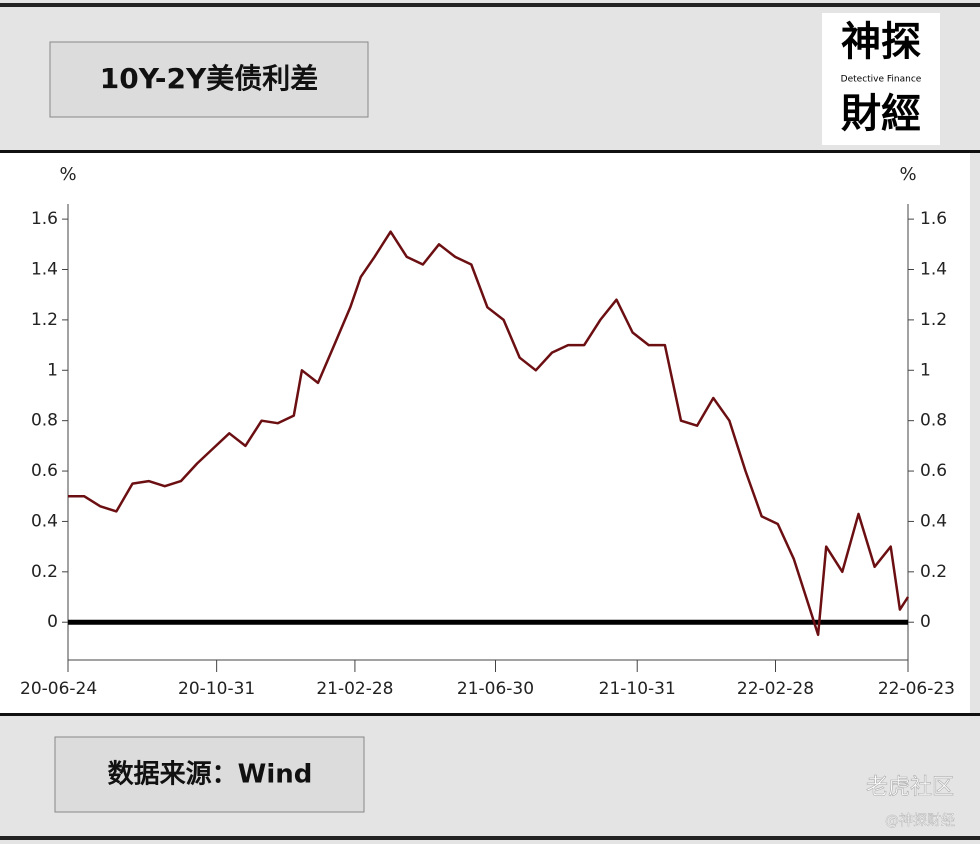 The height and width of the screenshot is (848, 980). I want to click on y-tick-label: 1, so click(52, 370).